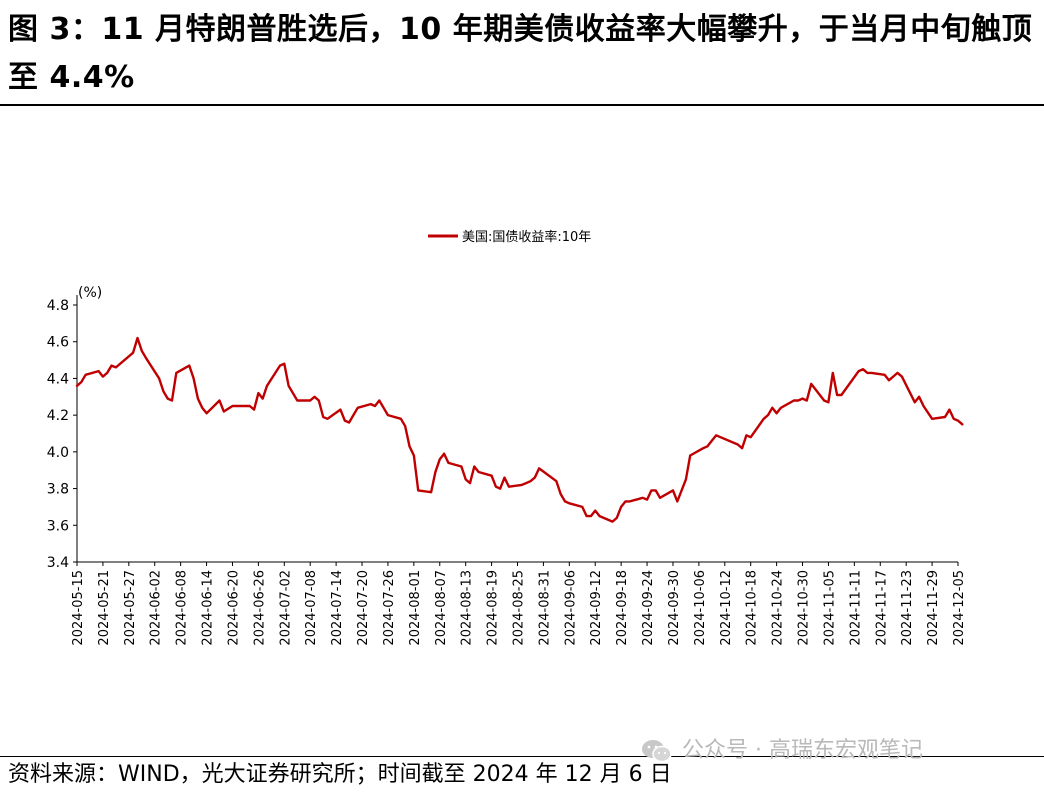 The height and width of the screenshot is (796, 1044). Describe the element at coordinates (778, 608) in the screenshot. I see `x-tick-label: 2024-10-24` at that location.